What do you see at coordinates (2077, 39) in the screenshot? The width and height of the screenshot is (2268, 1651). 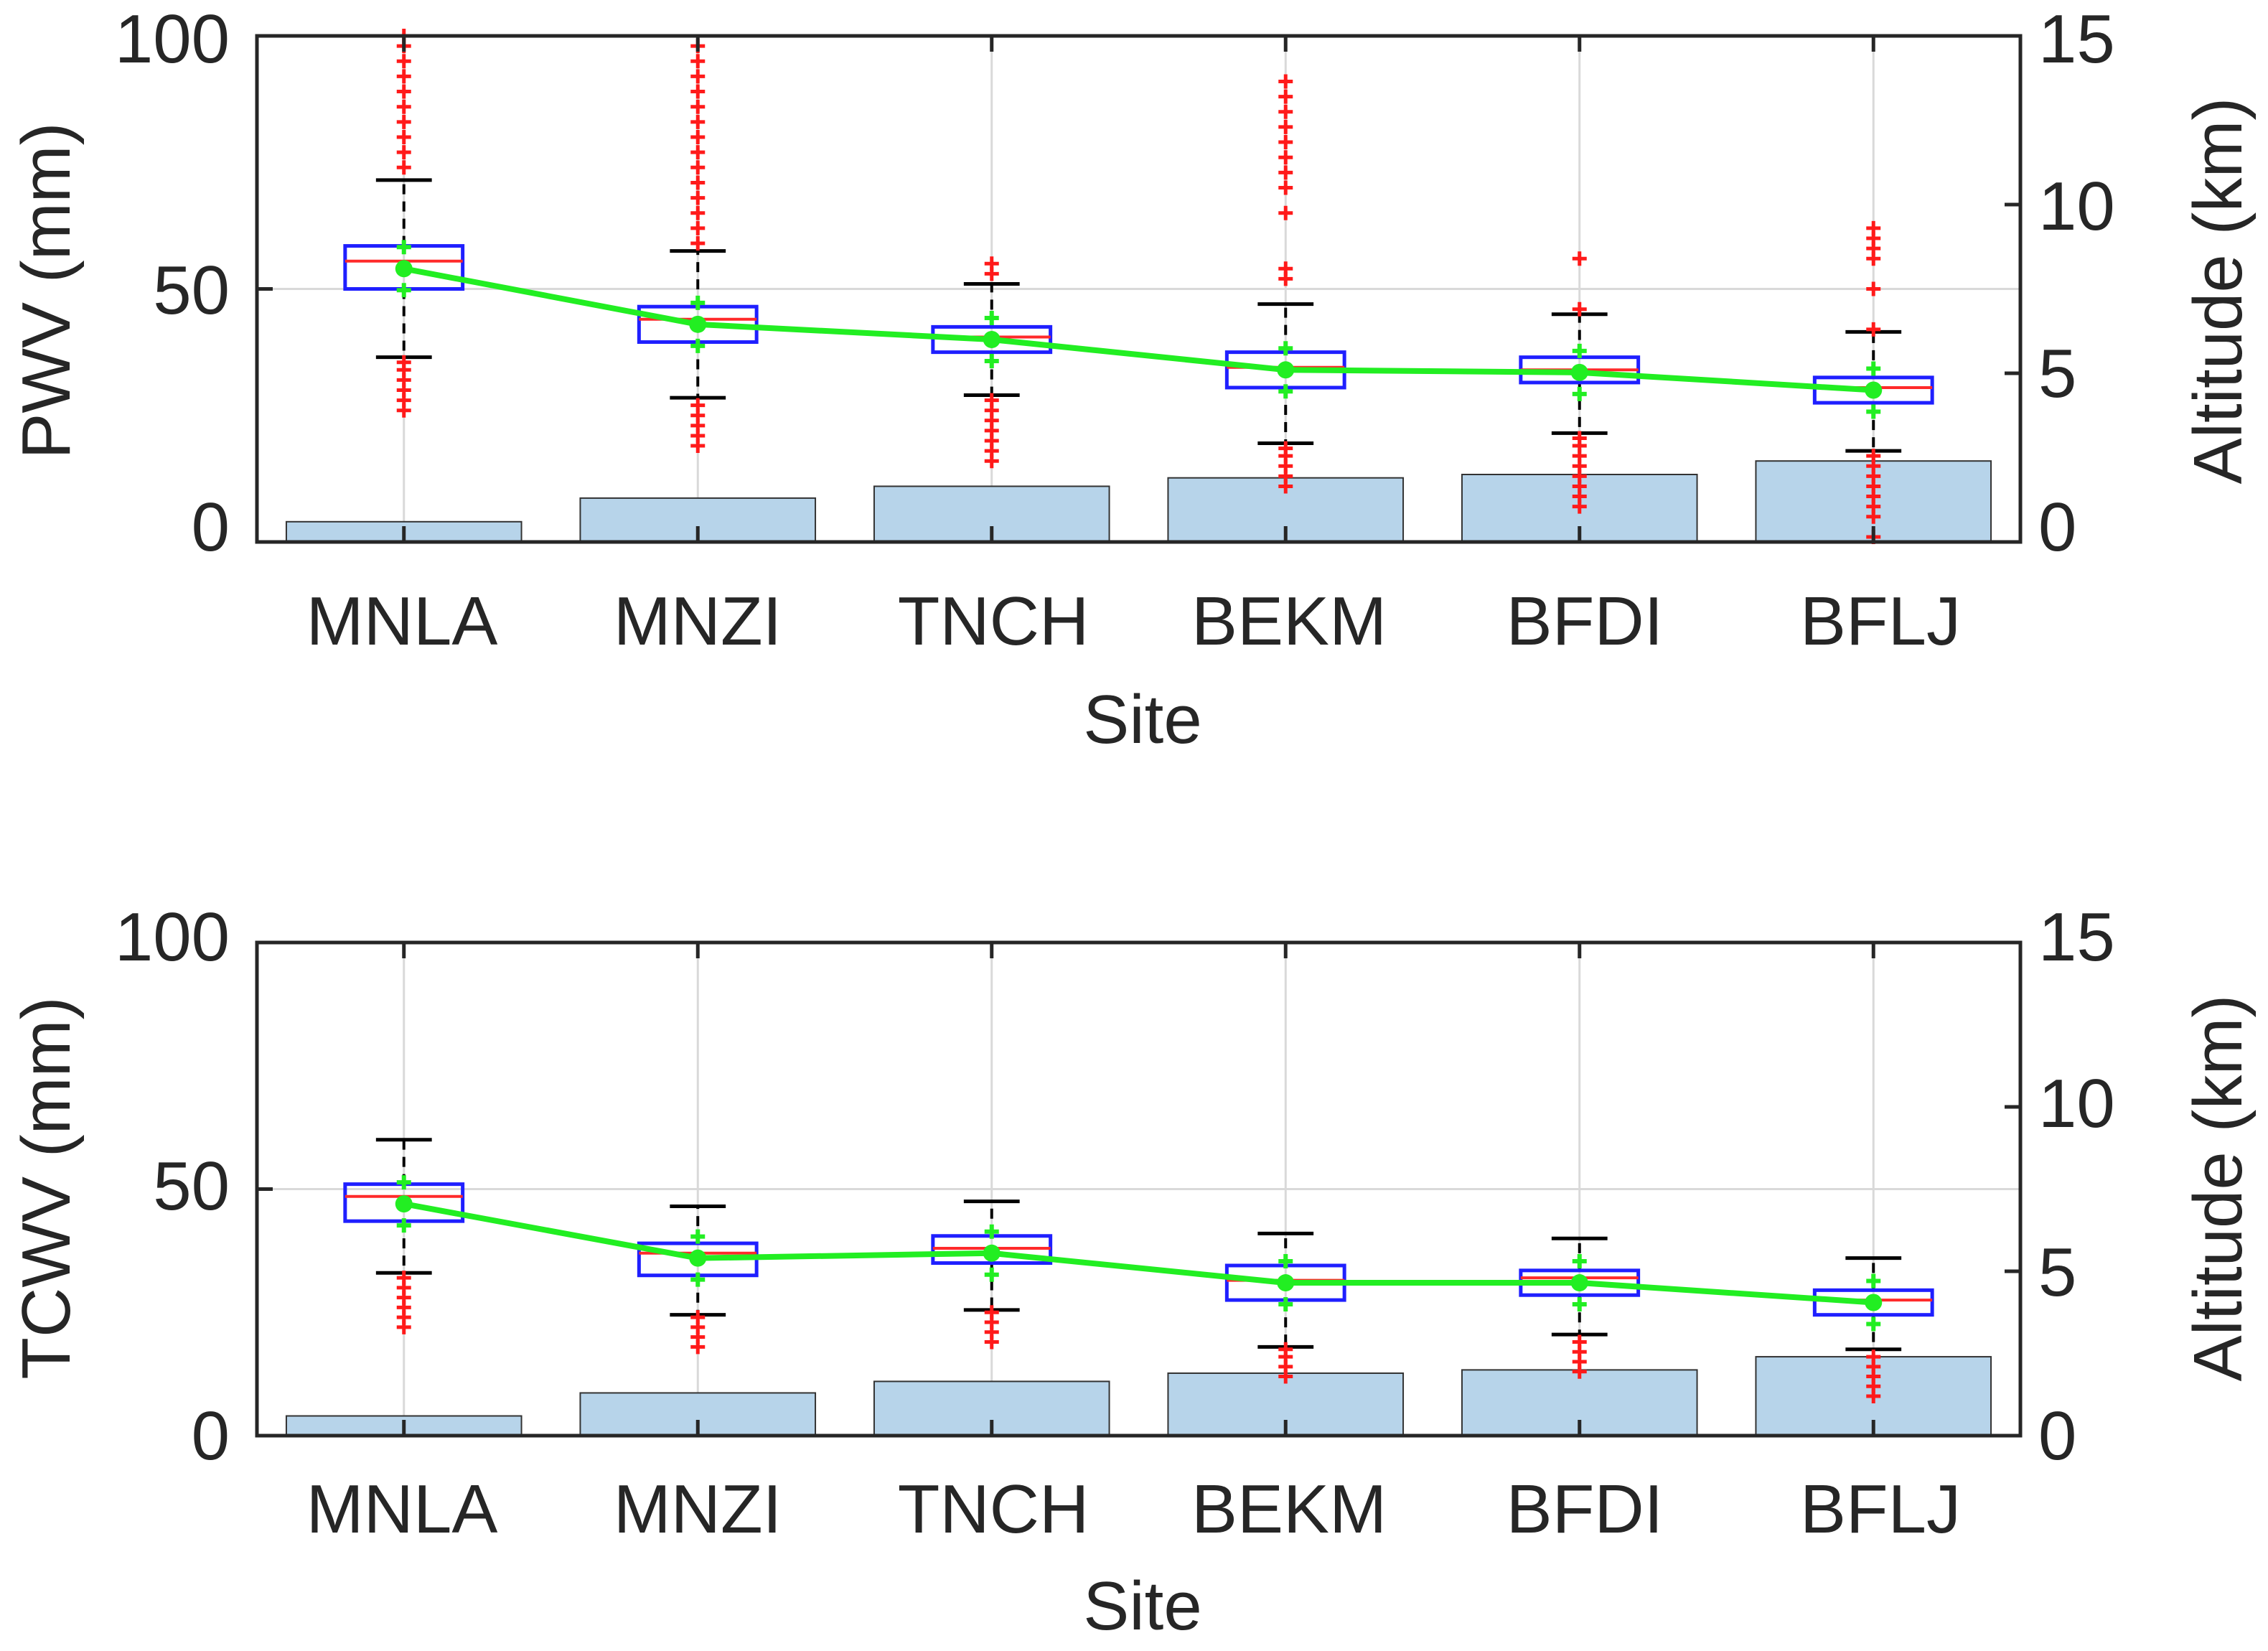 I see `top-y-tick-right-15: 15` at bounding box center [2077, 39].